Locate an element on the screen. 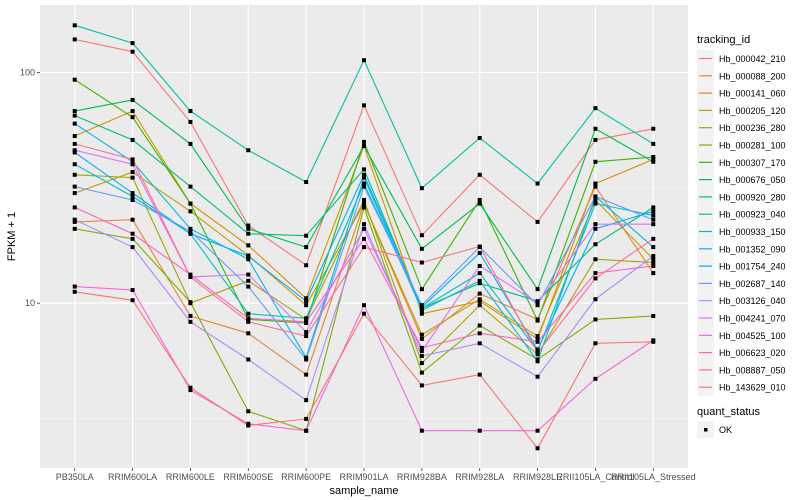 The width and height of the screenshot is (800, 500). x-tick-label: RRIM600LE is located at coordinates (190, 477).